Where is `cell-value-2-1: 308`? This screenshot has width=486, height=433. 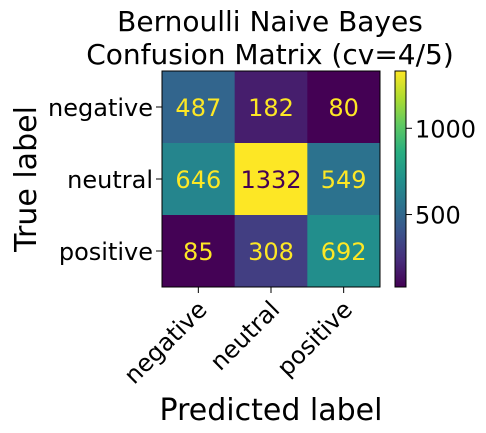
cell-value-2-1: 308 is located at coordinates (271, 252).